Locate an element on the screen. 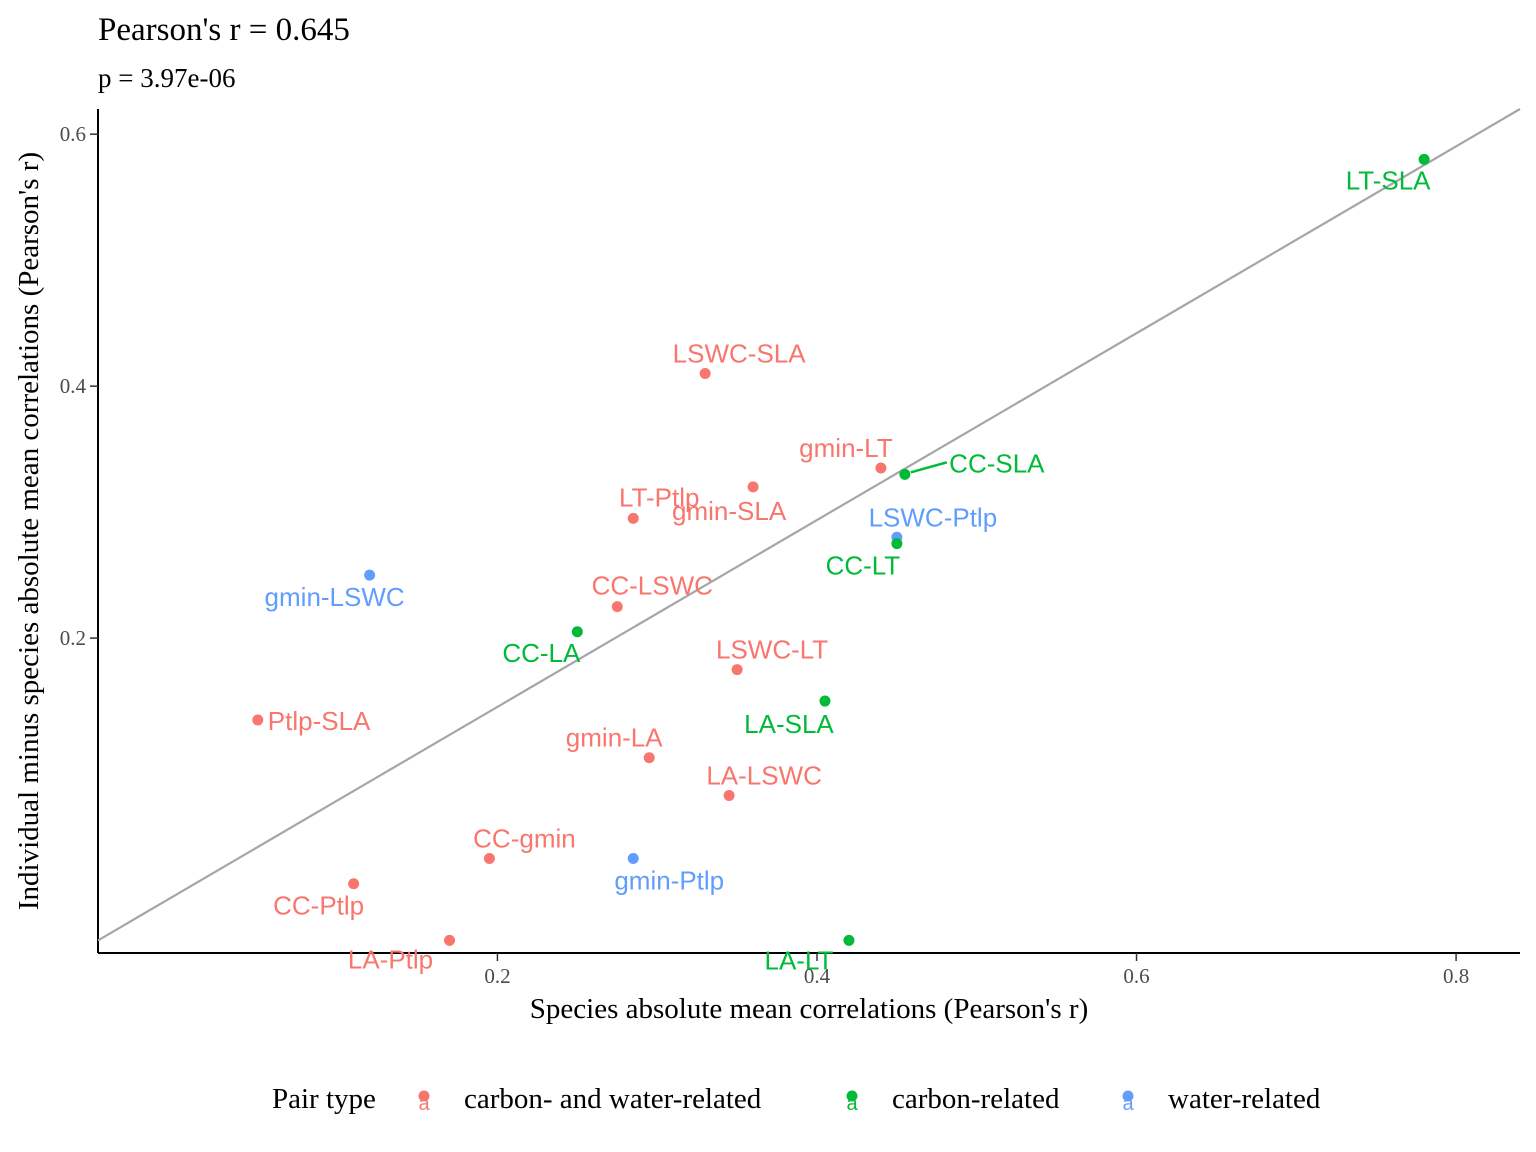  point-la-lswc is located at coordinates (729, 796).